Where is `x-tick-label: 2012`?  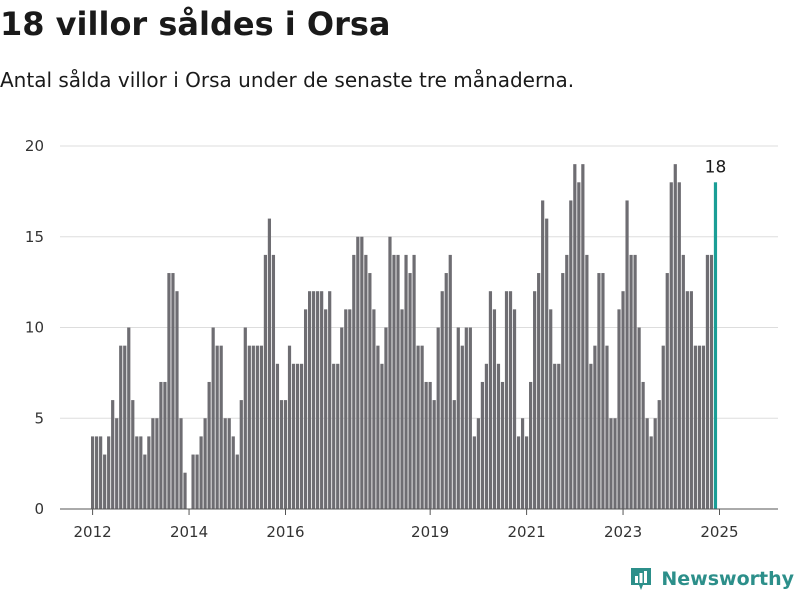 x-tick-label: 2012 is located at coordinates (93, 532).